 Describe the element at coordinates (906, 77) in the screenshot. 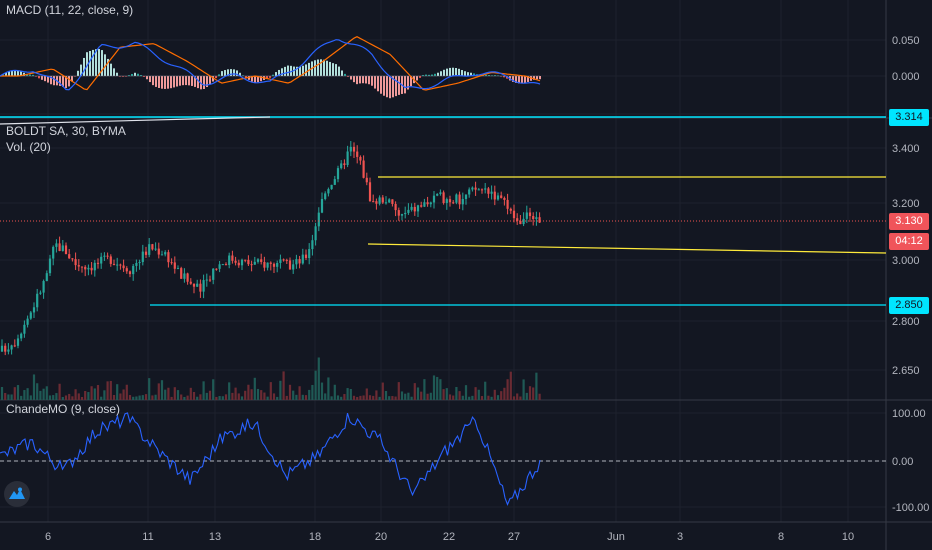

I see `macd-tick-label: 0.000` at that location.